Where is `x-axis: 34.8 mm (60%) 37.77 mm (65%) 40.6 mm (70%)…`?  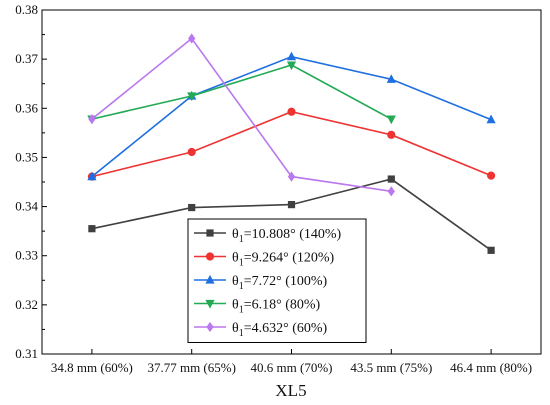 x-axis: 34.8 mm (60%) 37.77 mm (65%) 40.6 mm (70%)… is located at coordinates (291, 362).